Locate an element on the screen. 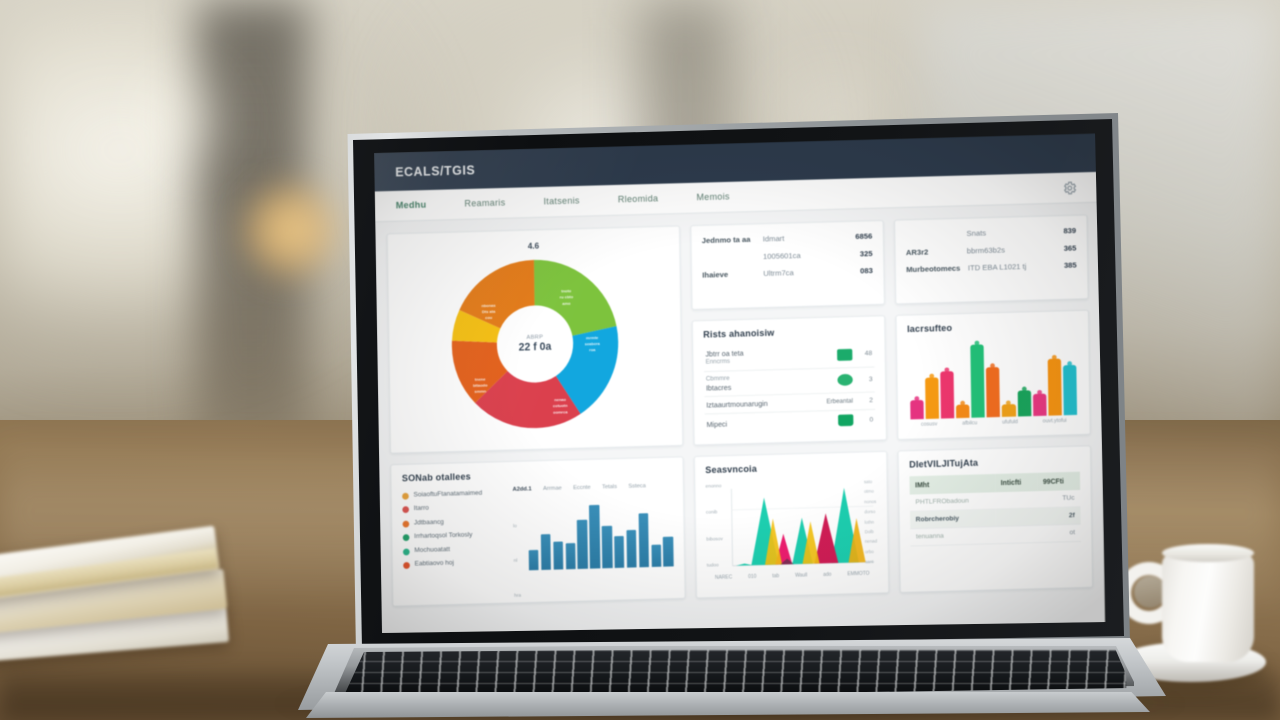 The width and height of the screenshot is (1280, 720). chart-head-3: Ssteca is located at coordinates (637, 486).